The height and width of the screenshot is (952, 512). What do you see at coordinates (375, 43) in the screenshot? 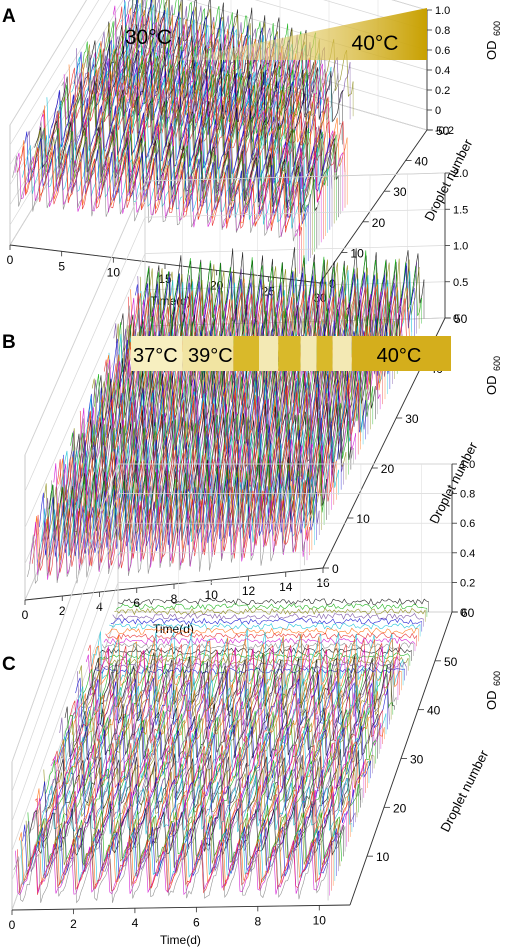
I see `temp-end-label: 40°C` at bounding box center [375, 43].